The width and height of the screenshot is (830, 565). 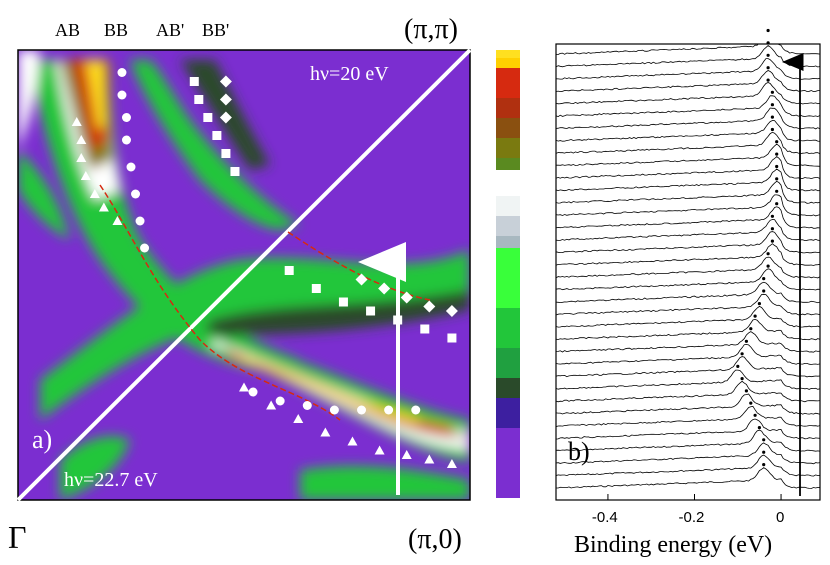 I want to click on band-label-abprime: AB', so click(x=170, y=30).